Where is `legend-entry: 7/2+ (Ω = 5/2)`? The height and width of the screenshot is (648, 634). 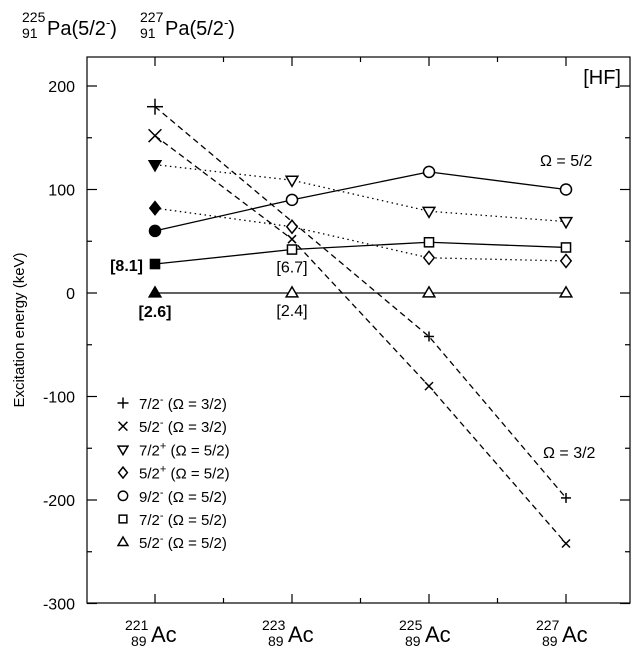 legend-entry: 7/2+ (Ω = 5/2) is located at coordinates (173, 449).